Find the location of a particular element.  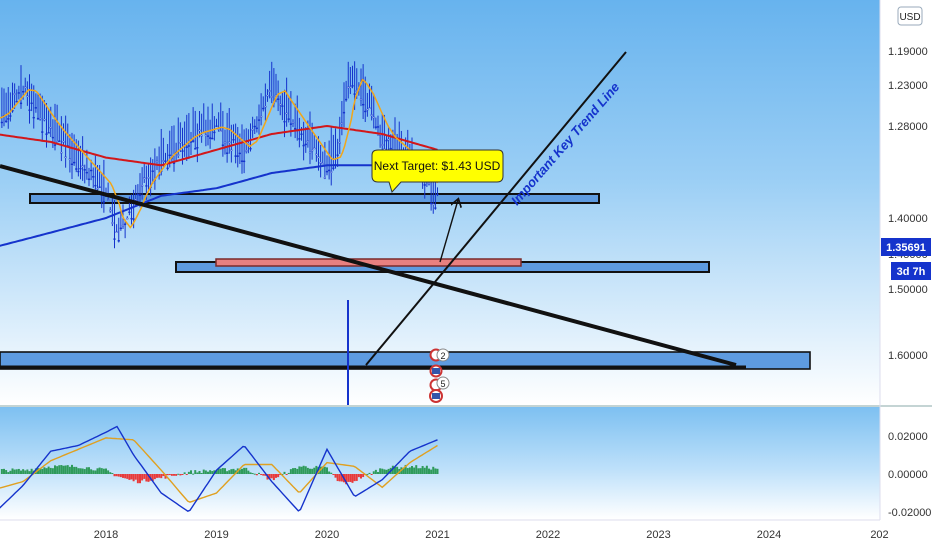

target-callout: Next Target: $1.43 USD is located at coordinates (437, 171).